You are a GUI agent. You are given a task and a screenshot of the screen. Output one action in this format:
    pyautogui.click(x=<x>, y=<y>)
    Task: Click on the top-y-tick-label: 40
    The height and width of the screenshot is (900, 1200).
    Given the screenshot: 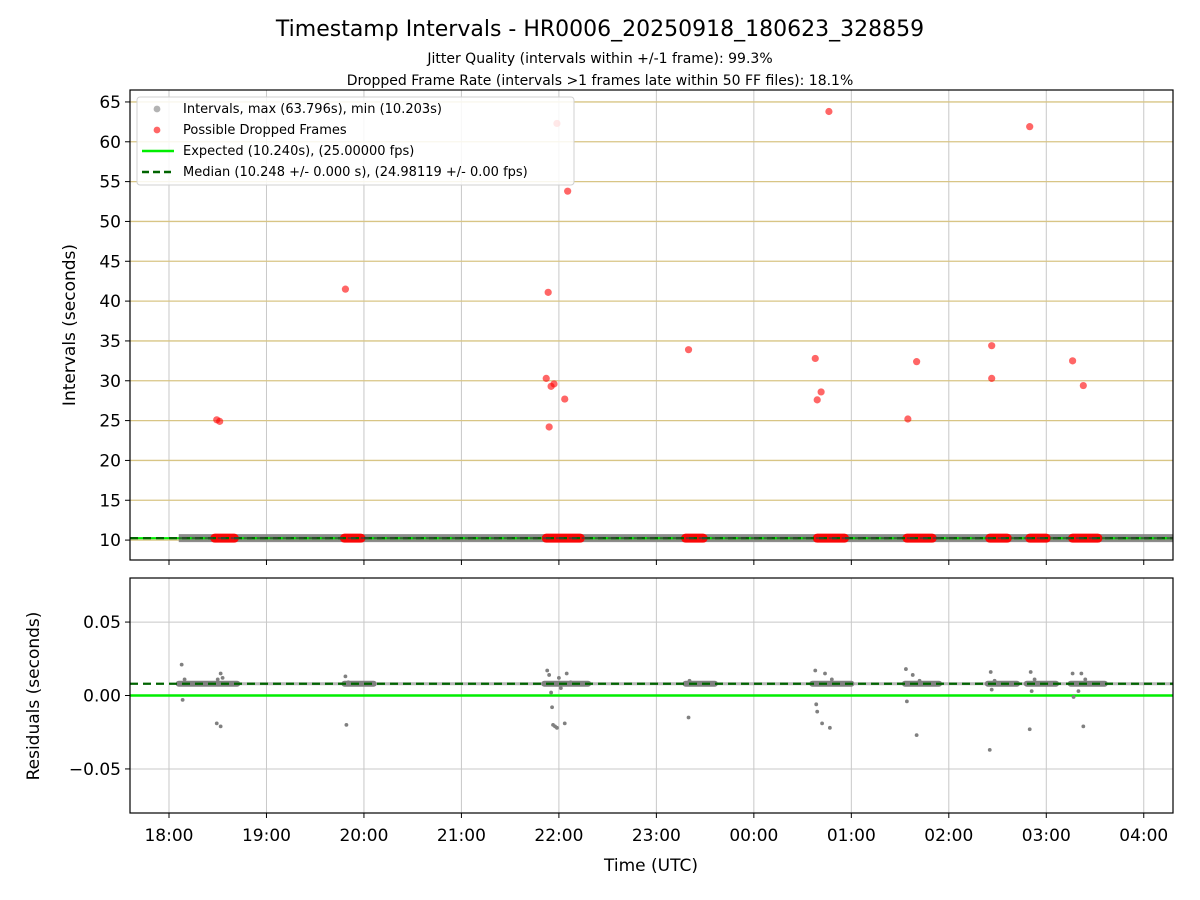 What is the action you would take?
    pyautogui.click(x=110, y=302)
    